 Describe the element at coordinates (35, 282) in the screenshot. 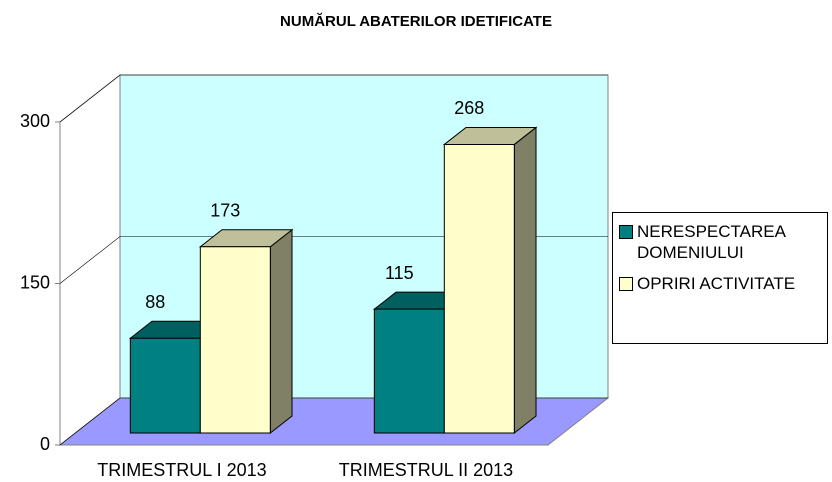

I see `y-tick-label: 150` at that location.